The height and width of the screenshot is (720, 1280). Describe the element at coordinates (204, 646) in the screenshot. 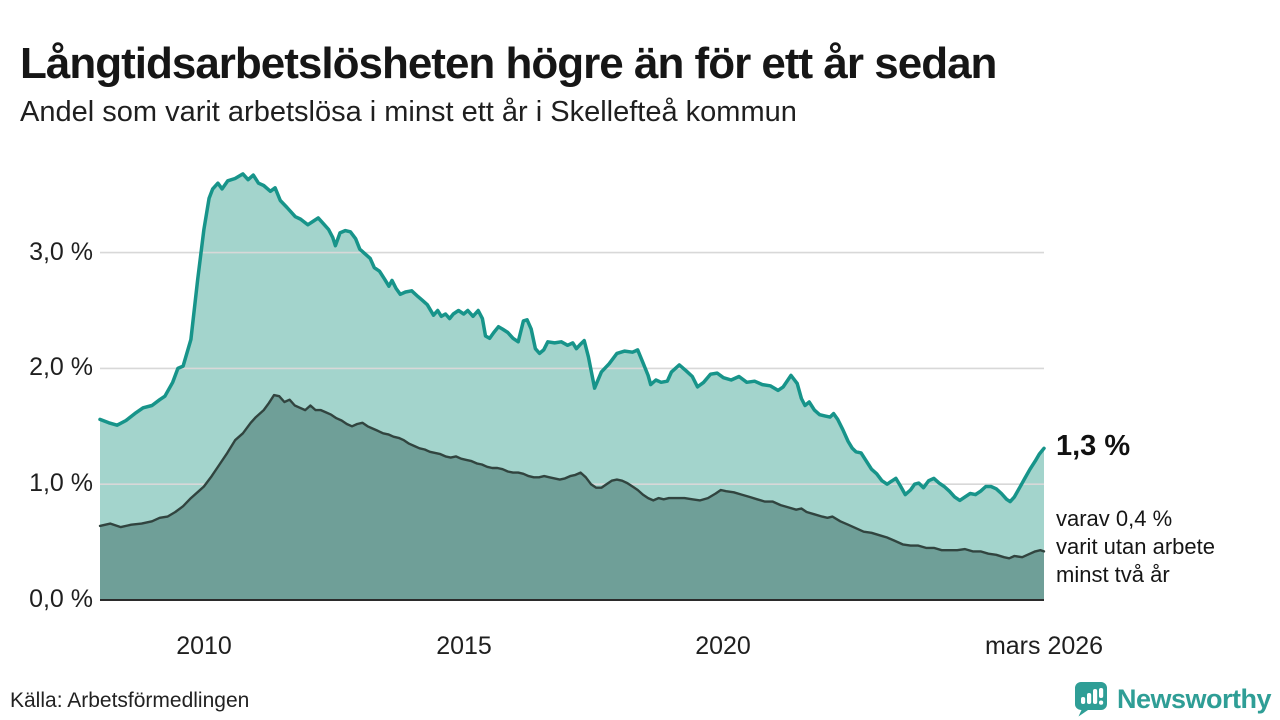

I see `x-axis-label-2010: 2010` at that location.